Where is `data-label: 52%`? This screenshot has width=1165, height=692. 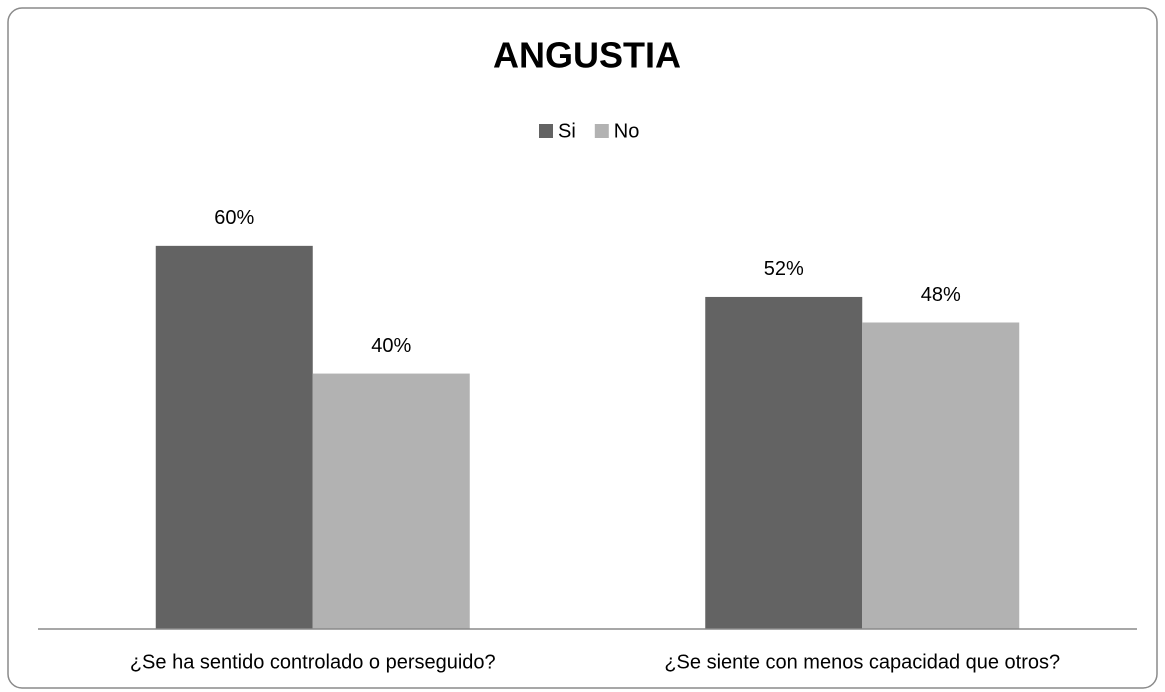 data-label: 52% is located at coordinates (784, 269).